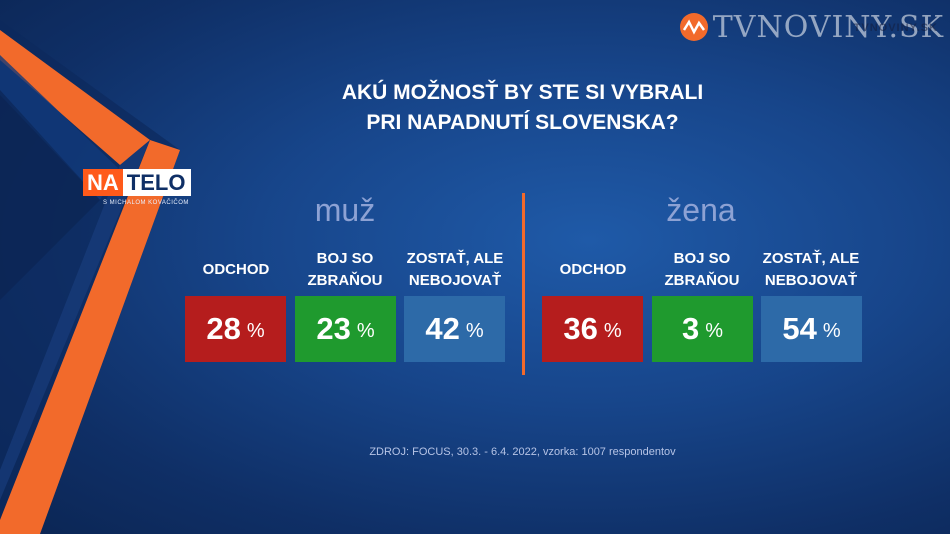 The height and width of the screenshot is (534, 950). Describe the element at coordinates (593, 269) in the screenshot. I see `category-label-zena-odchod: ODCHOD` at that location.